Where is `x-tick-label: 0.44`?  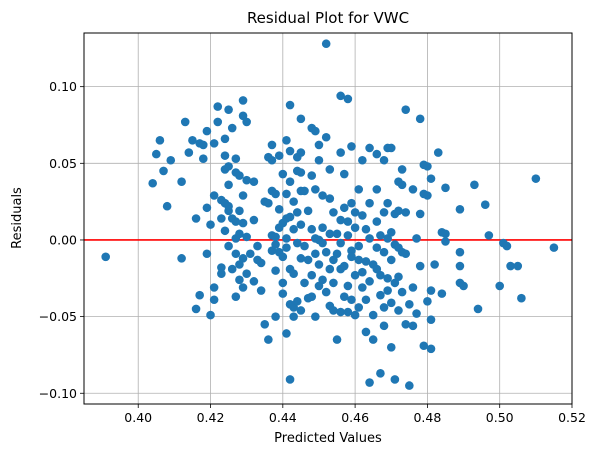 x-tick-label: 0.44 is located at coordinates (283, 417).